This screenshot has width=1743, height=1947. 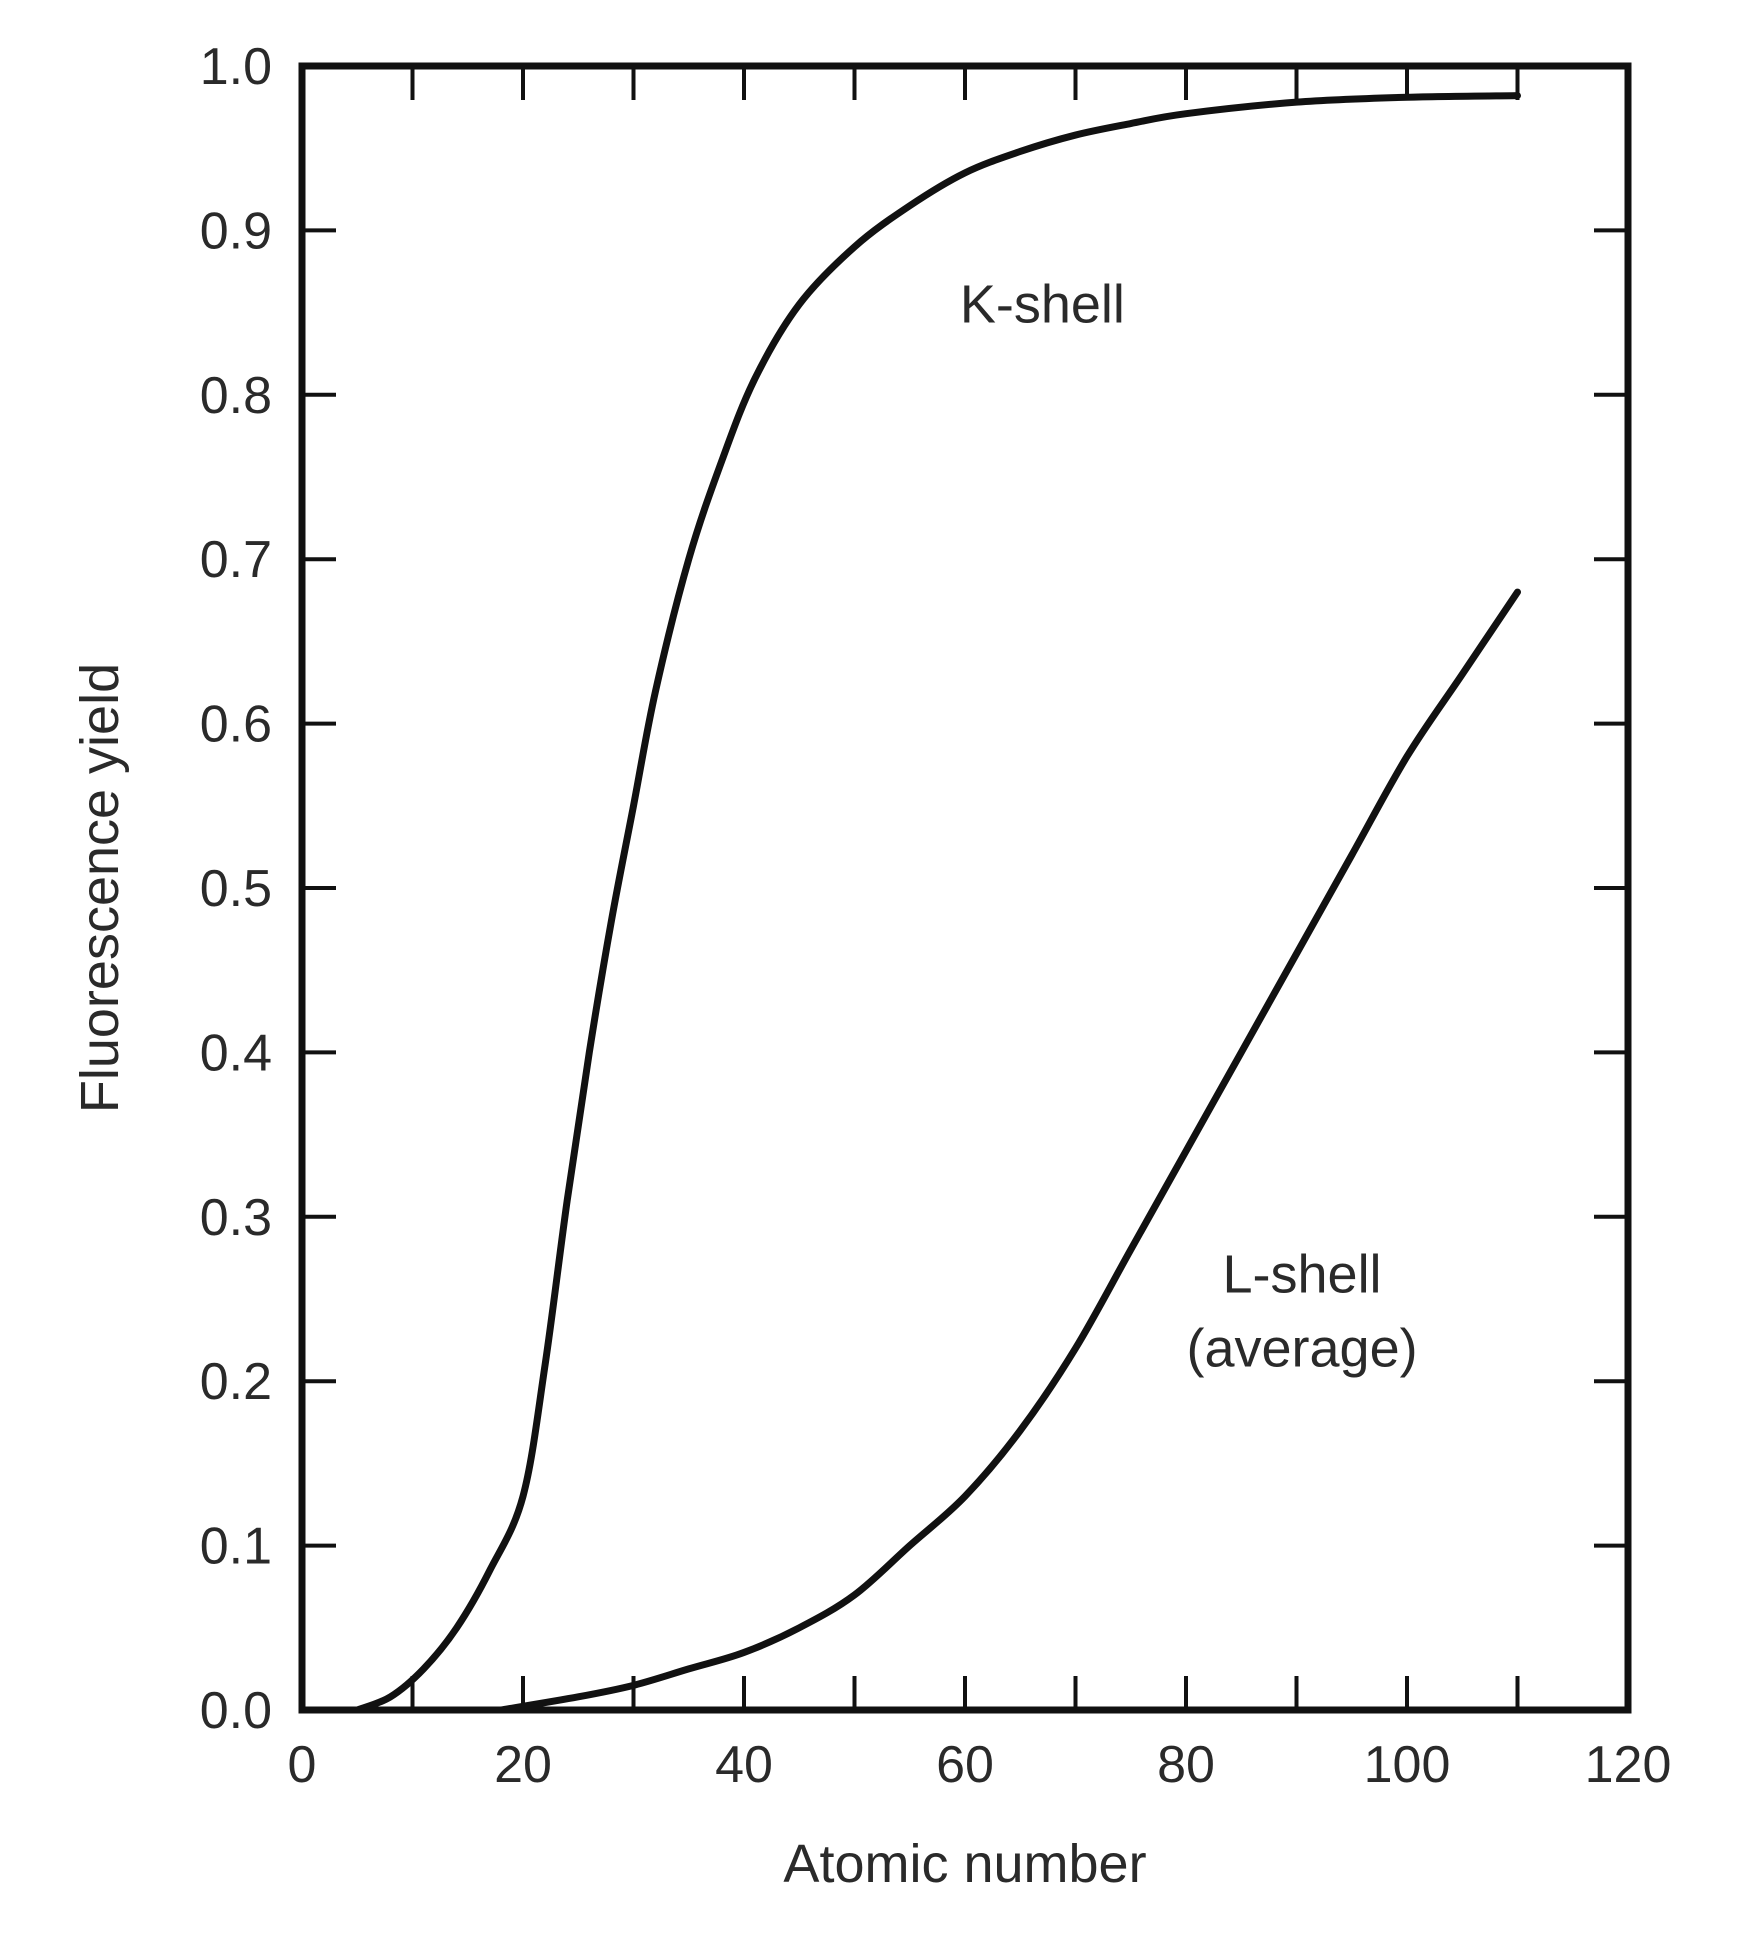 What do you see at coordinates (236, 889) in the screenshot?
I see `y-tick-label: 0.5` at bounding box center [236, 889].